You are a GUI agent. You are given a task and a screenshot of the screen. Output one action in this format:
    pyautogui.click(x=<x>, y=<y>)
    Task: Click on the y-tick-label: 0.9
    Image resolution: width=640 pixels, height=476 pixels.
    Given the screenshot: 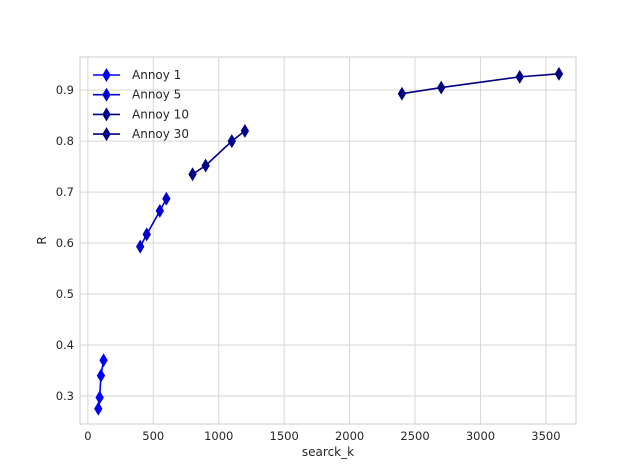 What is the action you would take?
    pyautogui.click(x=65, y=90)
    